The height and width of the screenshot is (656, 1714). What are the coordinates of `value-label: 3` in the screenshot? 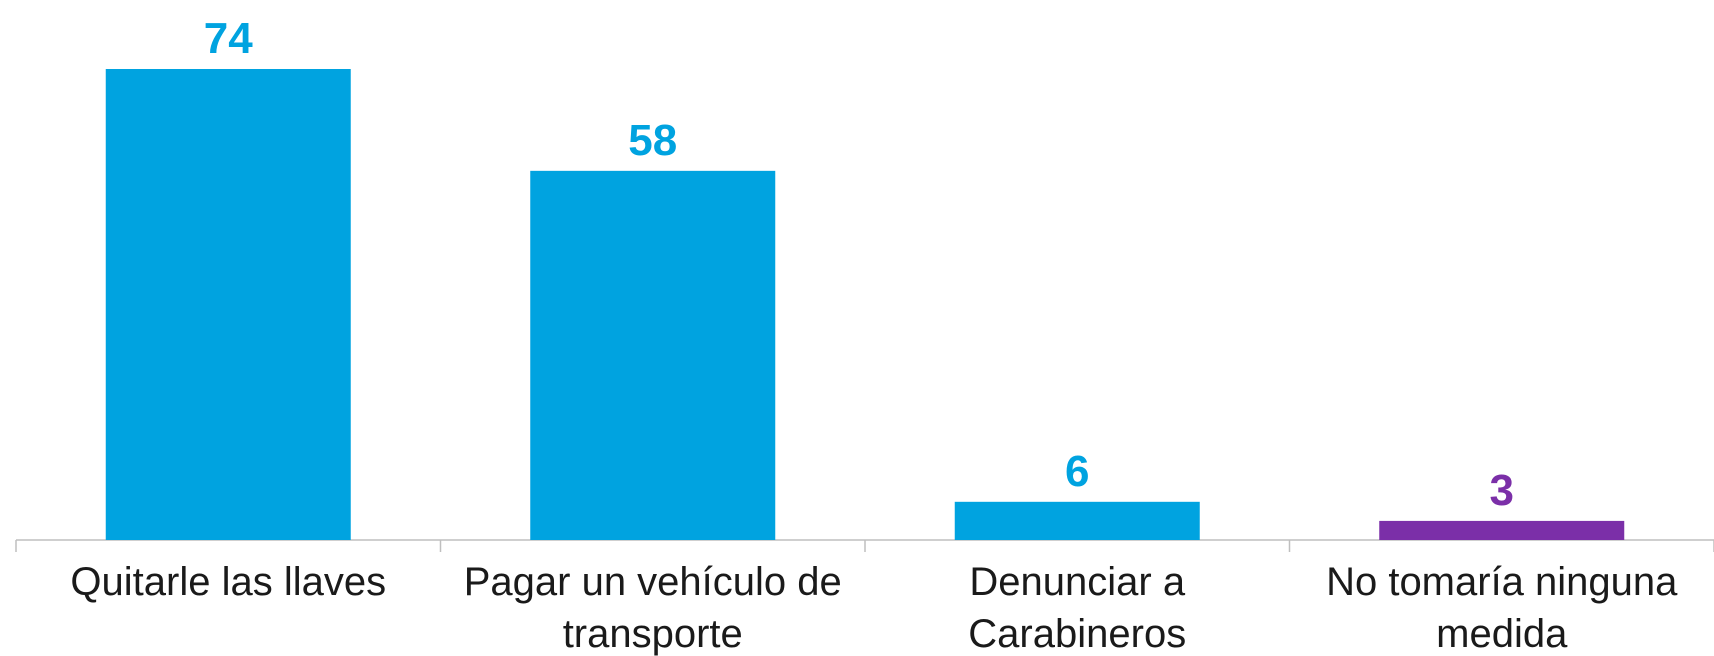 It's located at (1502, 490).